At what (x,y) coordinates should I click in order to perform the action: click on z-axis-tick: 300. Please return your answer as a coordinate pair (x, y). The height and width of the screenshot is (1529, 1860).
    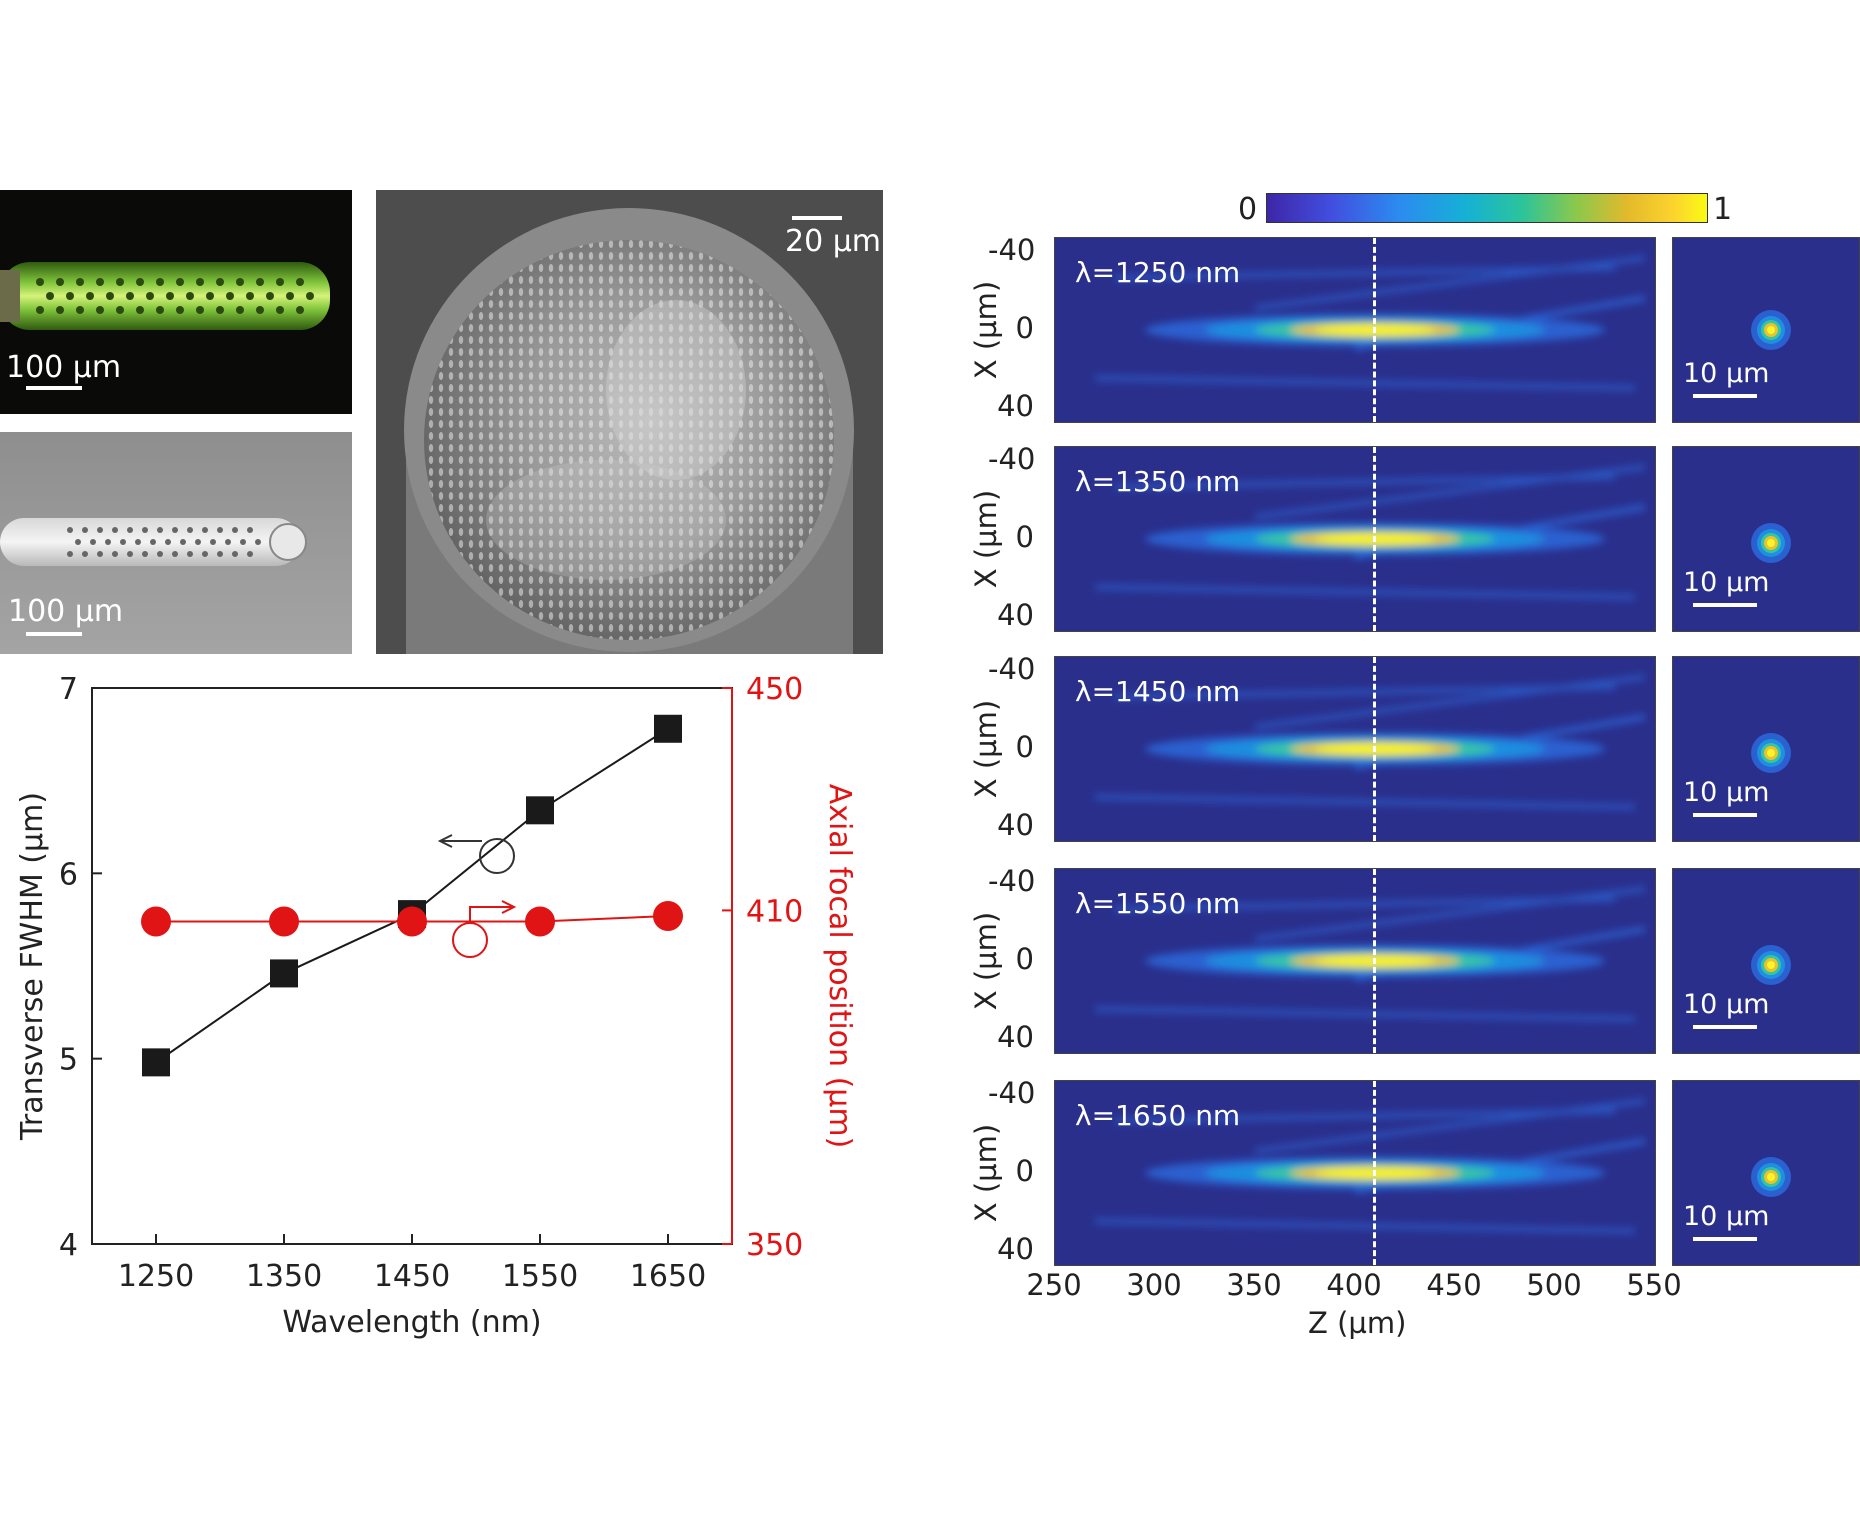
    Looking at the image, I should click on (1154, 1285).